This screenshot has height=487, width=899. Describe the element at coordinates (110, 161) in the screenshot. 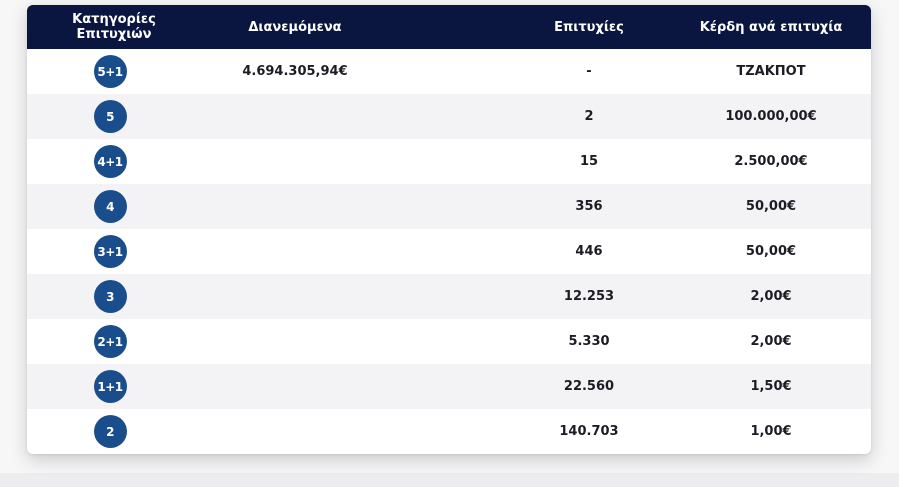

I see `category-badge: 4+1` at that location.